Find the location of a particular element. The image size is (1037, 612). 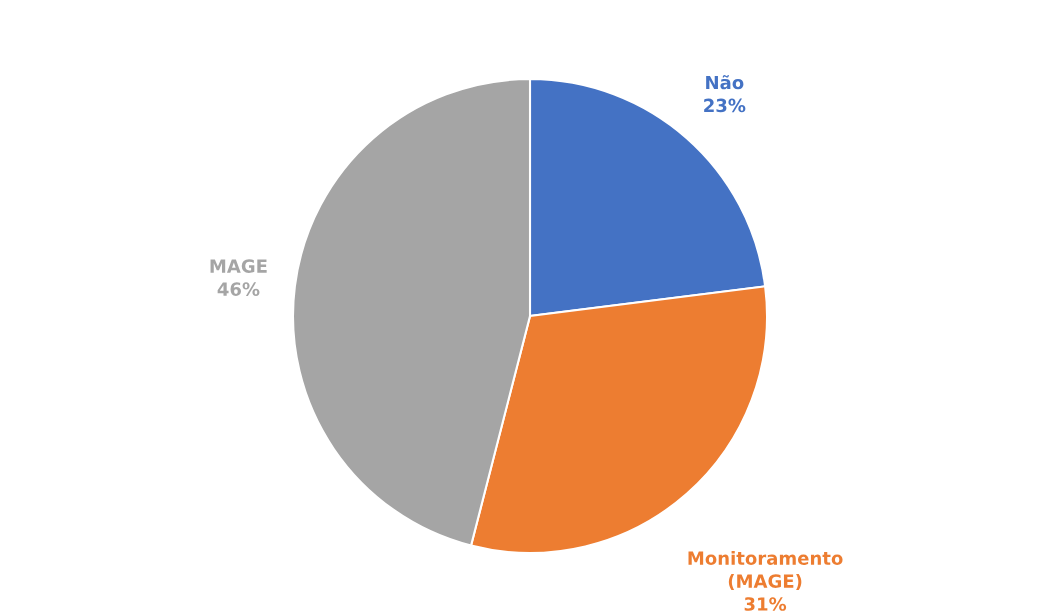

slice-label: MAGE is located at coordinates (238, 266).